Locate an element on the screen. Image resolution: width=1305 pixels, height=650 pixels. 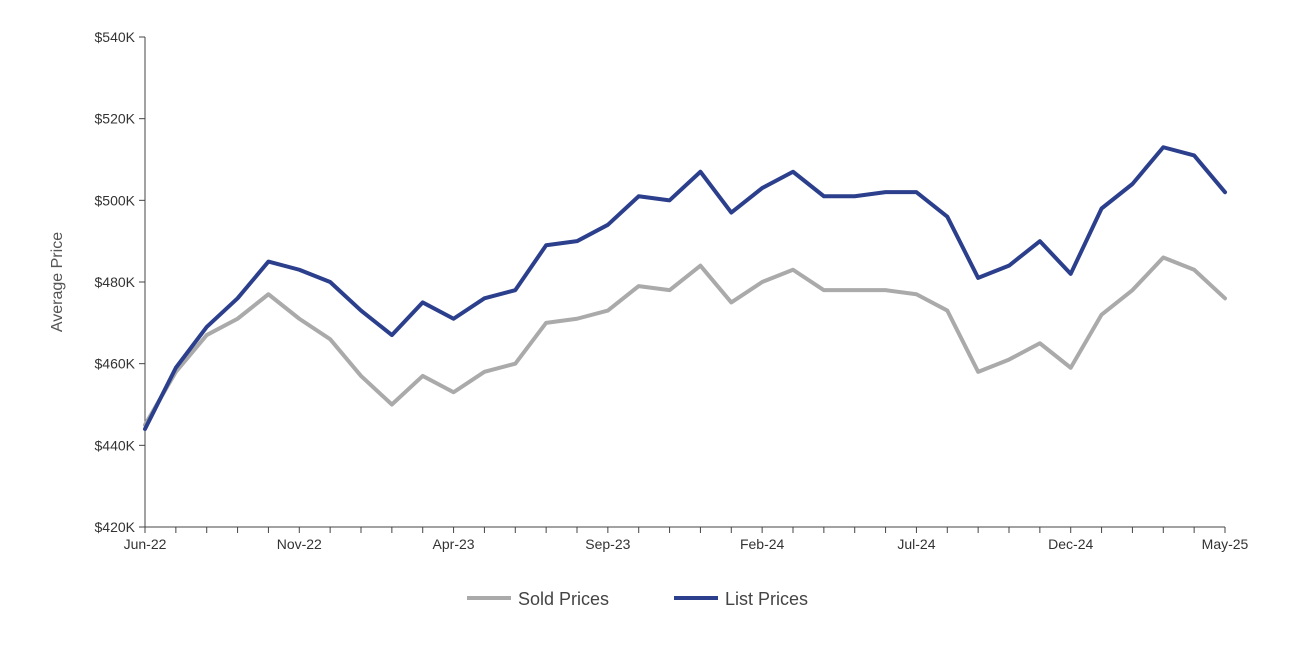
legend-item: Sold Prices is located at coordinates (538, 599).